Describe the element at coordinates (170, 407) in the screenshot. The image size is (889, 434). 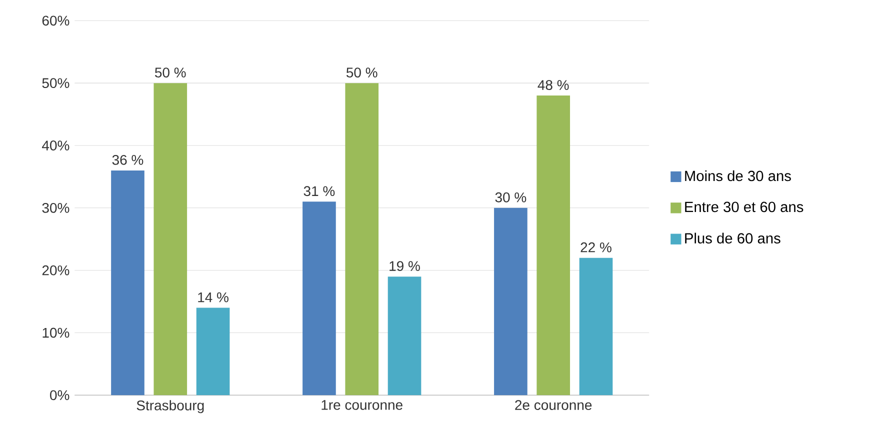
I see `x-tick-label: Strasbourg` at that location.